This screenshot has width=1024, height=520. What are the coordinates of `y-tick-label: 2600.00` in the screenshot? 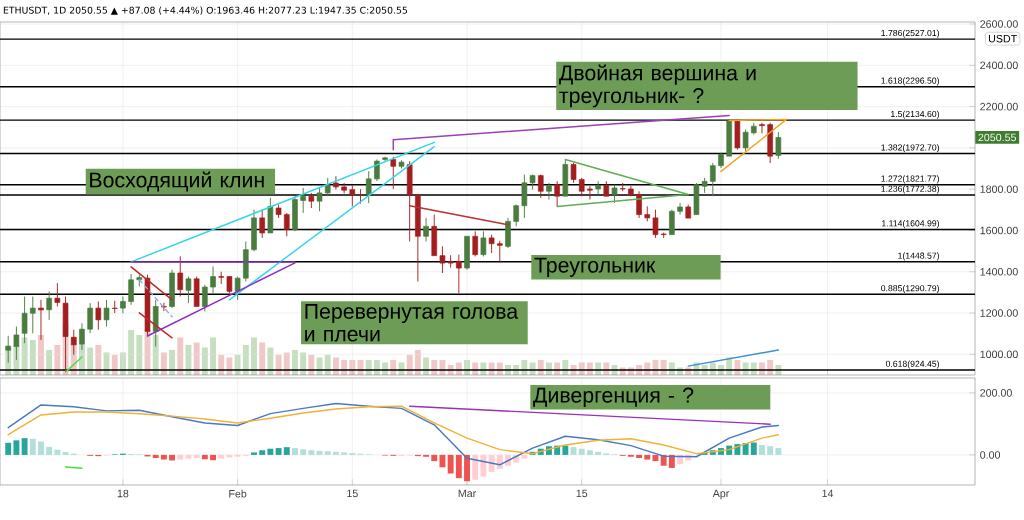 It's located at (999, 24).